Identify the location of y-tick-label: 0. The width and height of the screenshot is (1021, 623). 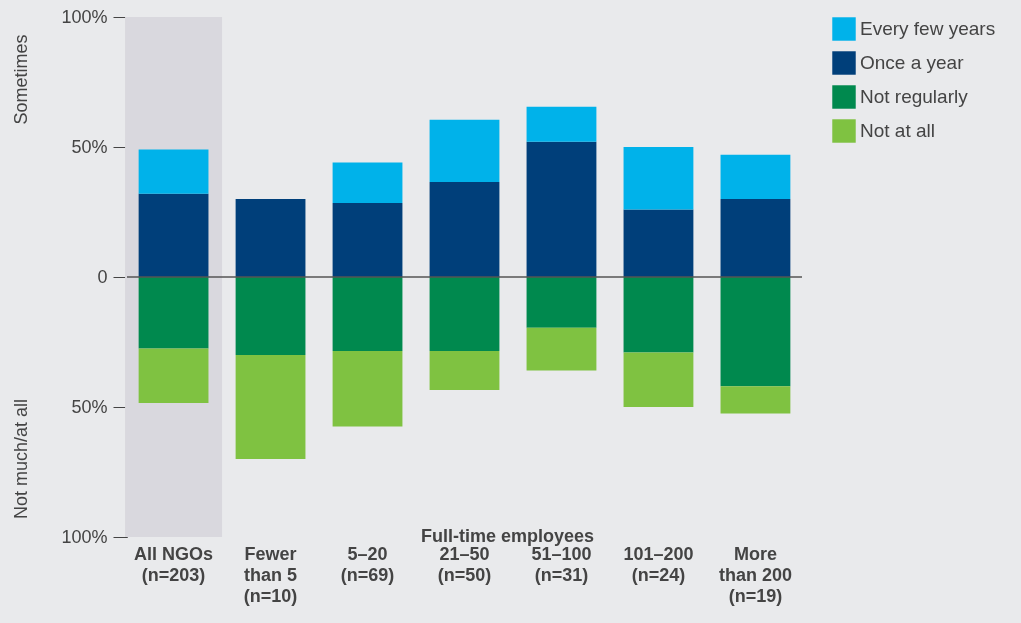
(102, 276).